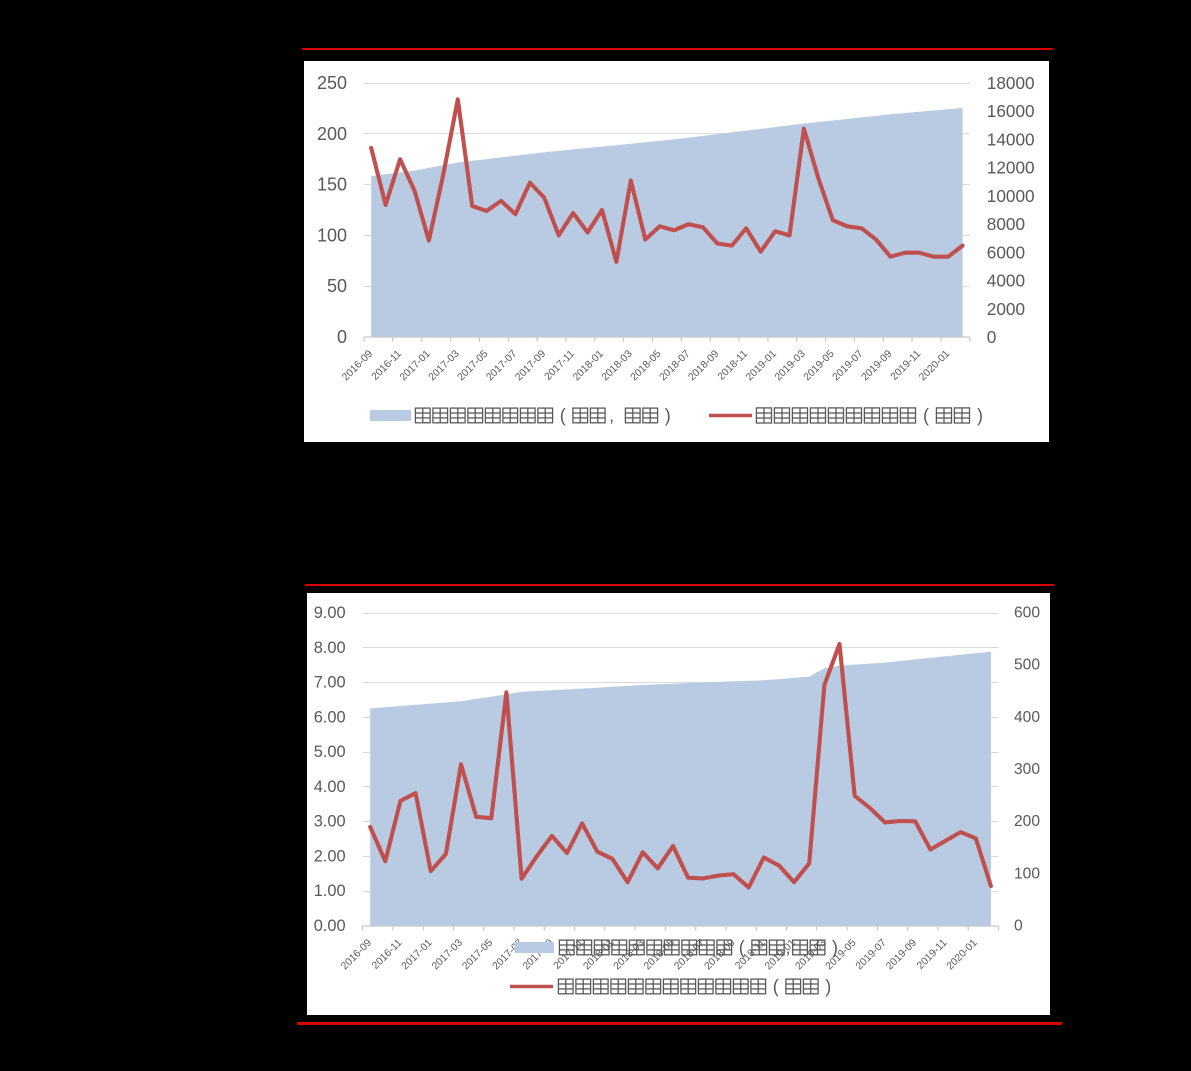 The height and width of the screenshot is (1071, 1191). Describe the element at coordinates (330, 822) in the screenshot. I see `svg-text: 3.00` at that location.